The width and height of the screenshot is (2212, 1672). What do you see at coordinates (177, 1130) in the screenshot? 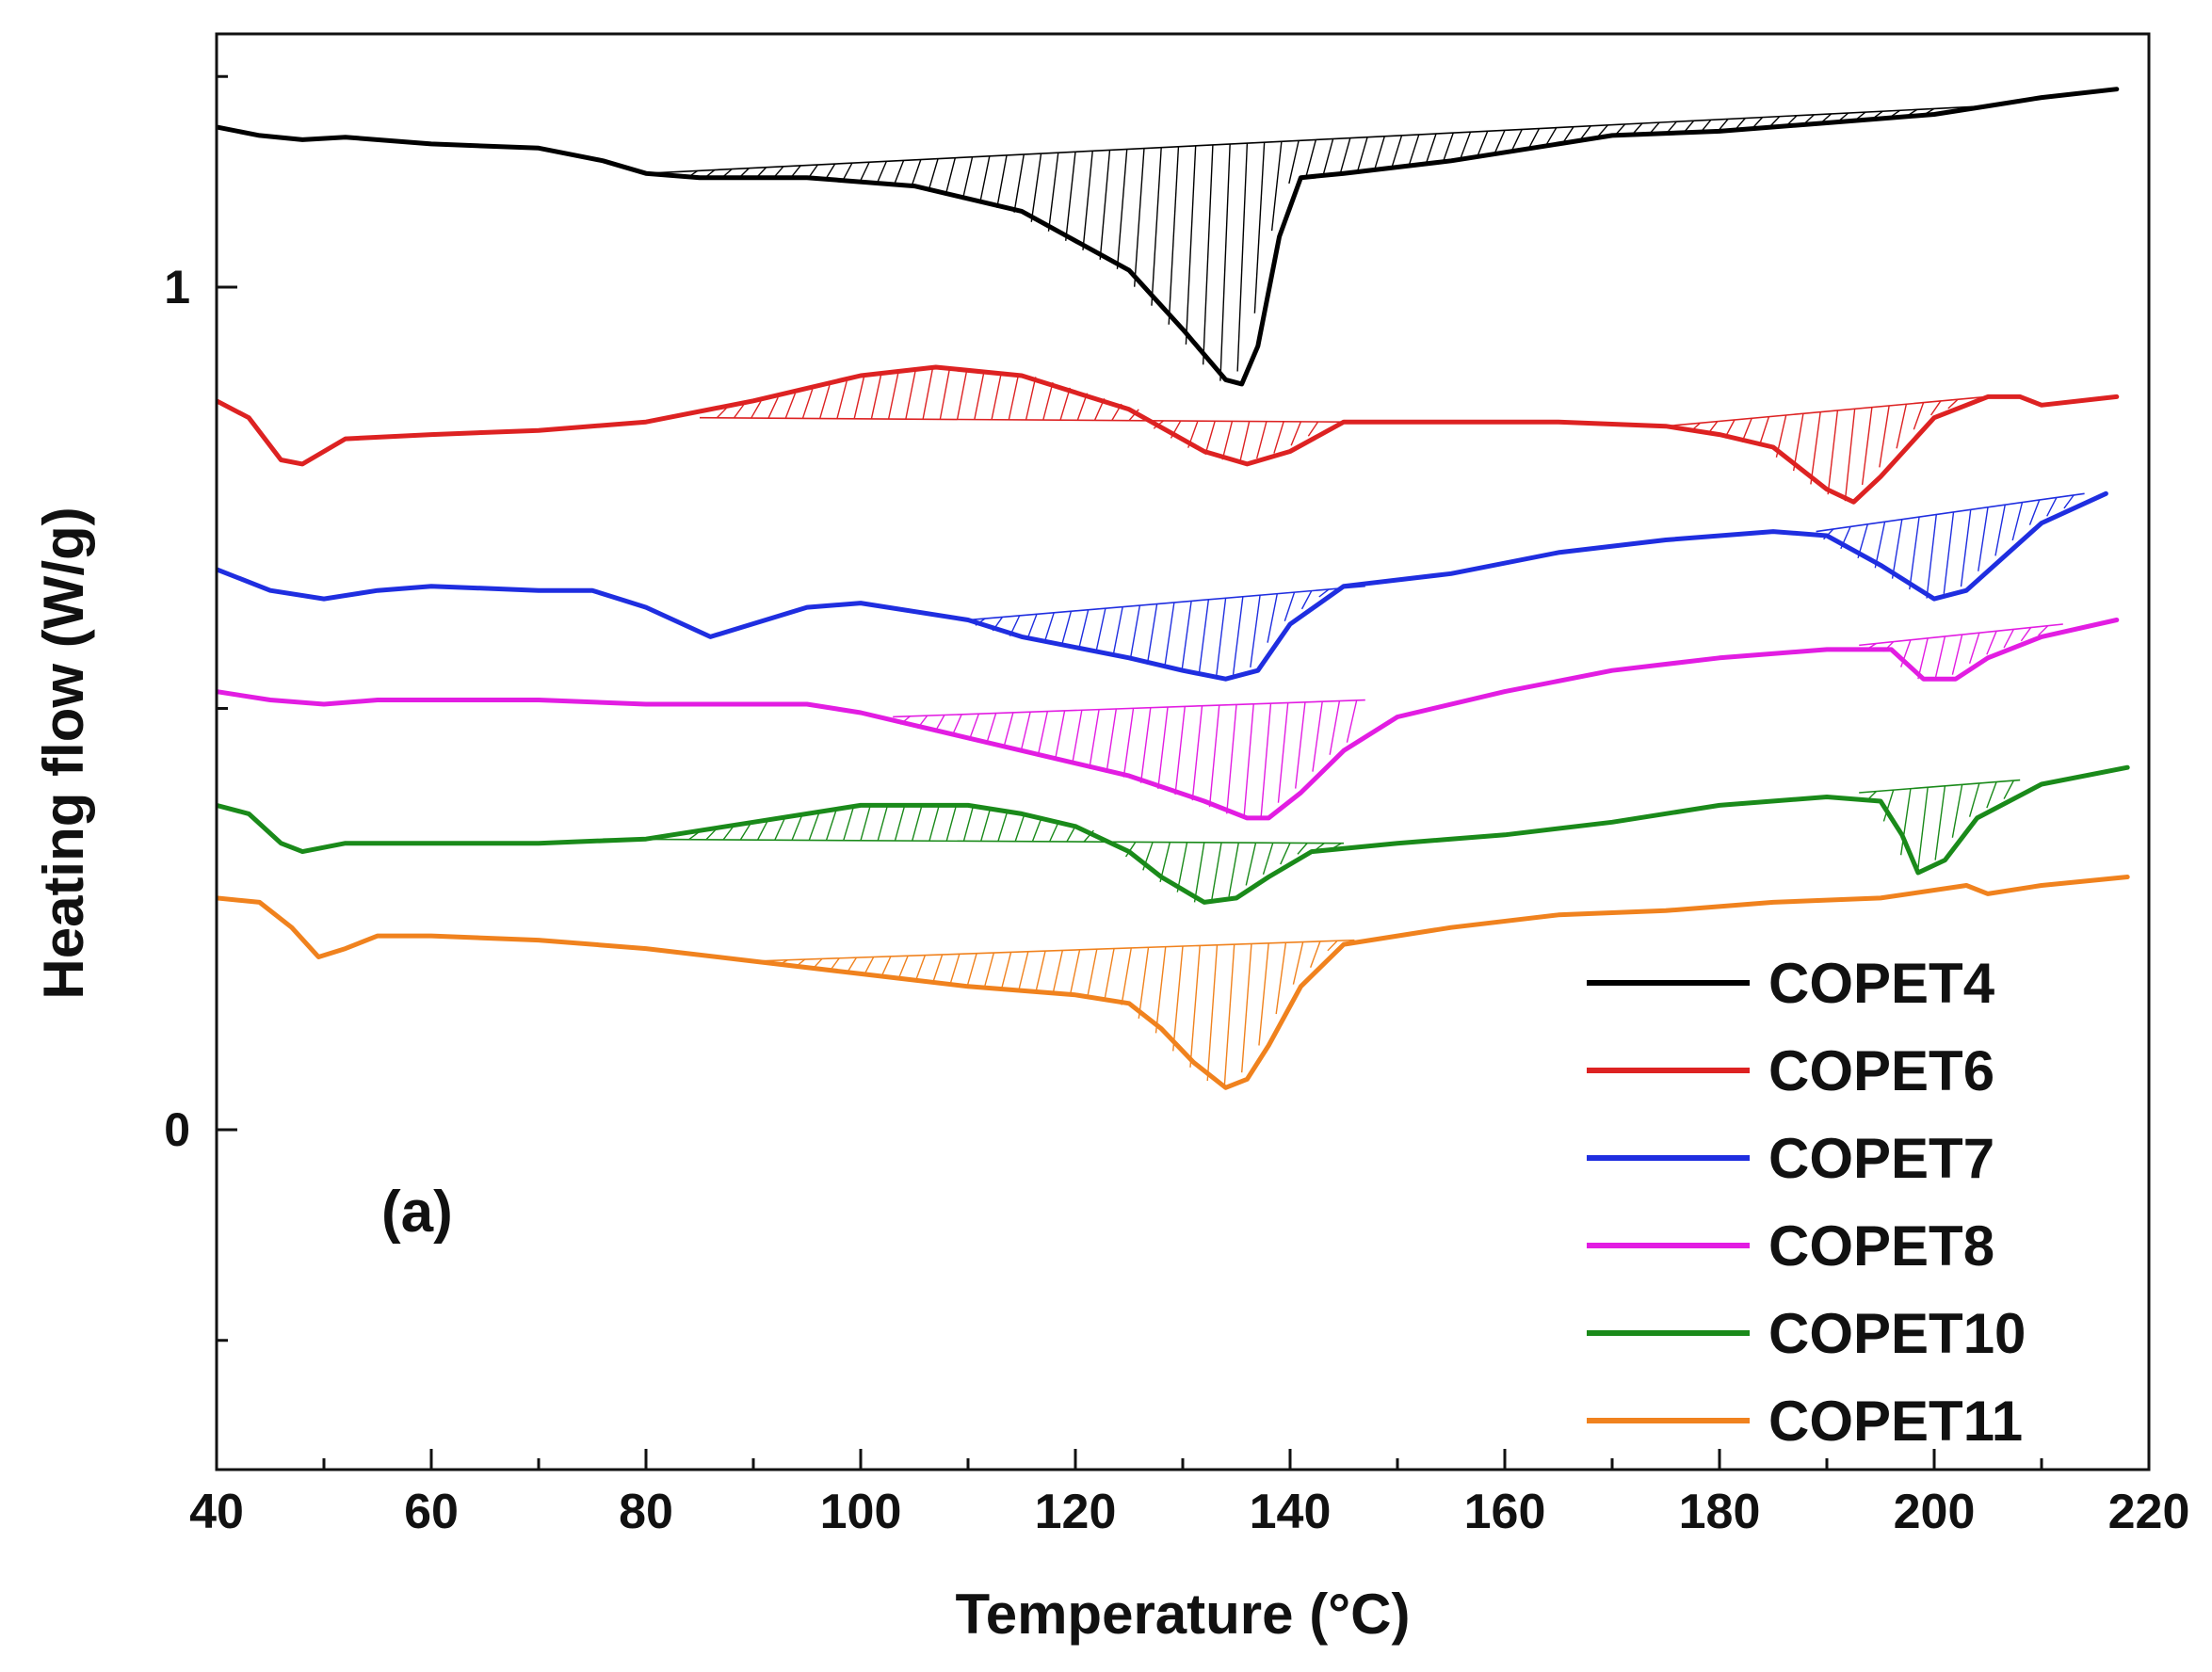
I see `y-tick-label: 0` at bounding box center [177, 1130].